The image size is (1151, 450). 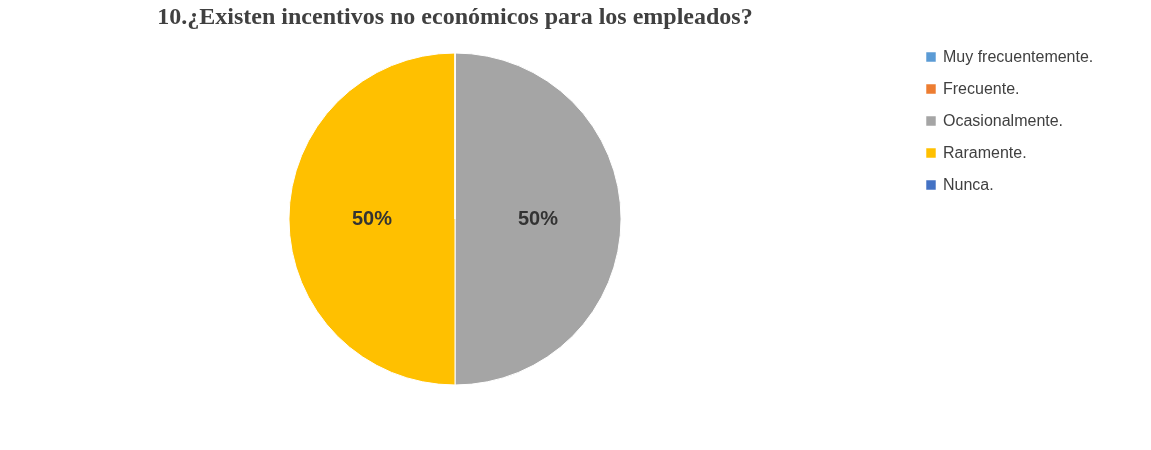 What do you see at coordinates (968, 184) in the screenshot?
I see `legend-label: Nunca.` at bounding box center [968, 184].